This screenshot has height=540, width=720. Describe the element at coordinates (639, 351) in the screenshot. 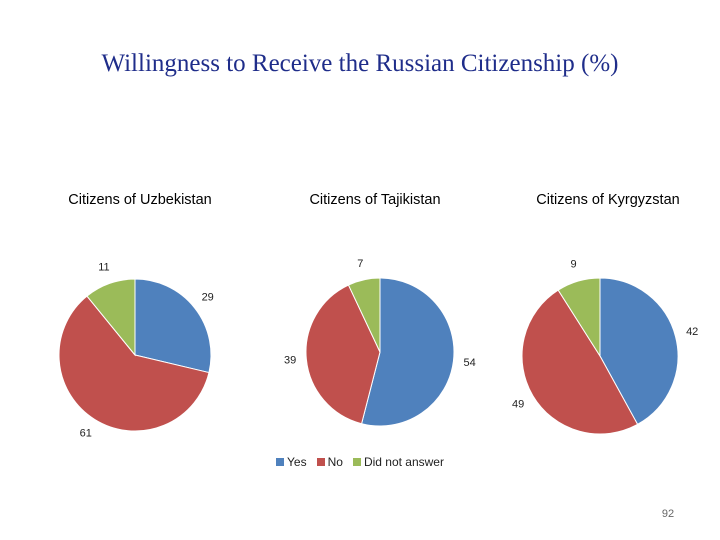

I see `pie-slice-kyrgyzstan-yes` at that location.